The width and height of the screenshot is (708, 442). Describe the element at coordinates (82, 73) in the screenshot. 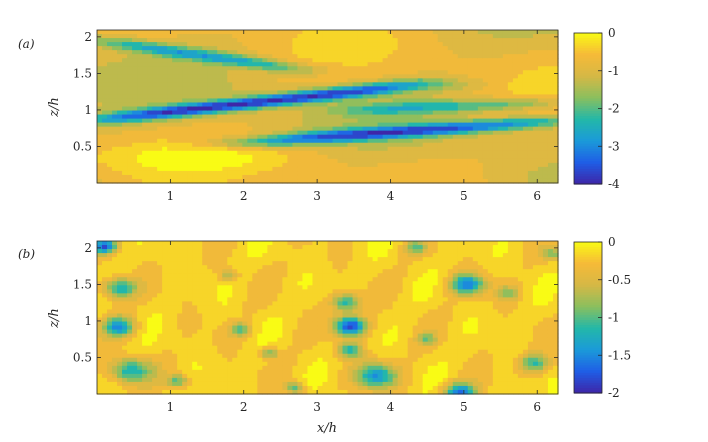

I see `y-tick-label: 1.5` at that location.